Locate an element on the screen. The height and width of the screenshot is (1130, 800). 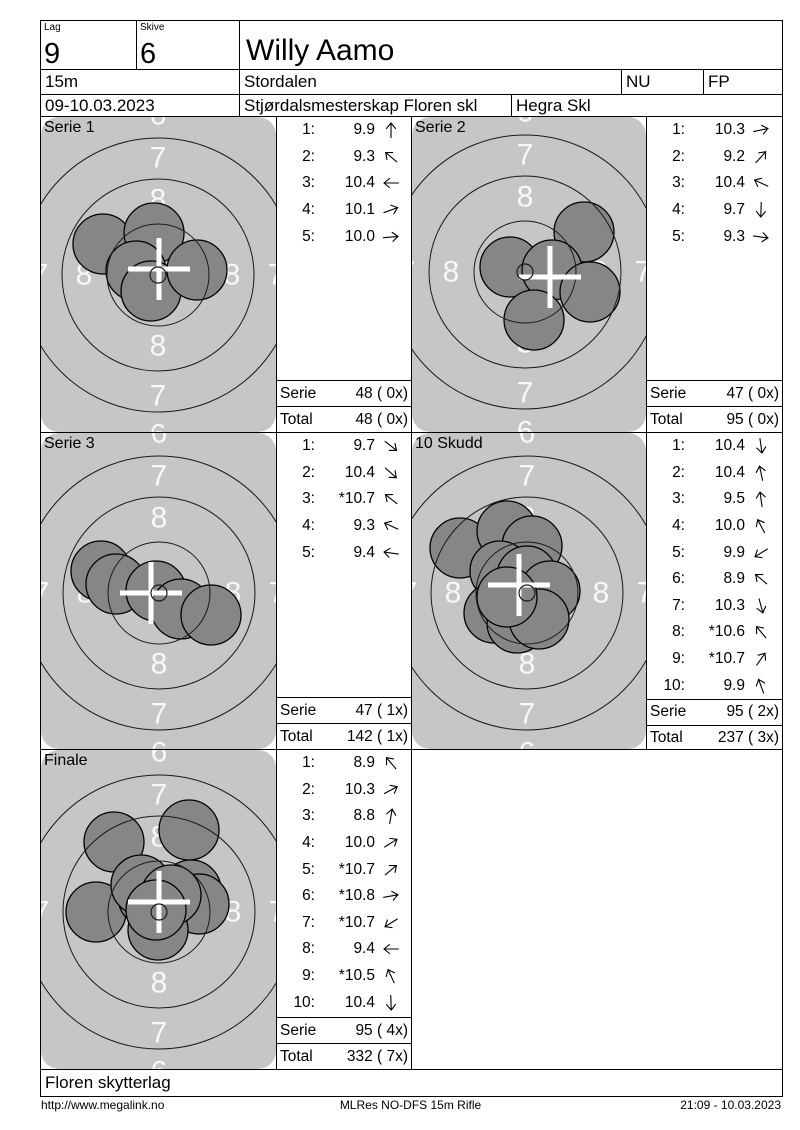
club-cell: Floren skytterlag is located at coordinates (411, 1082).